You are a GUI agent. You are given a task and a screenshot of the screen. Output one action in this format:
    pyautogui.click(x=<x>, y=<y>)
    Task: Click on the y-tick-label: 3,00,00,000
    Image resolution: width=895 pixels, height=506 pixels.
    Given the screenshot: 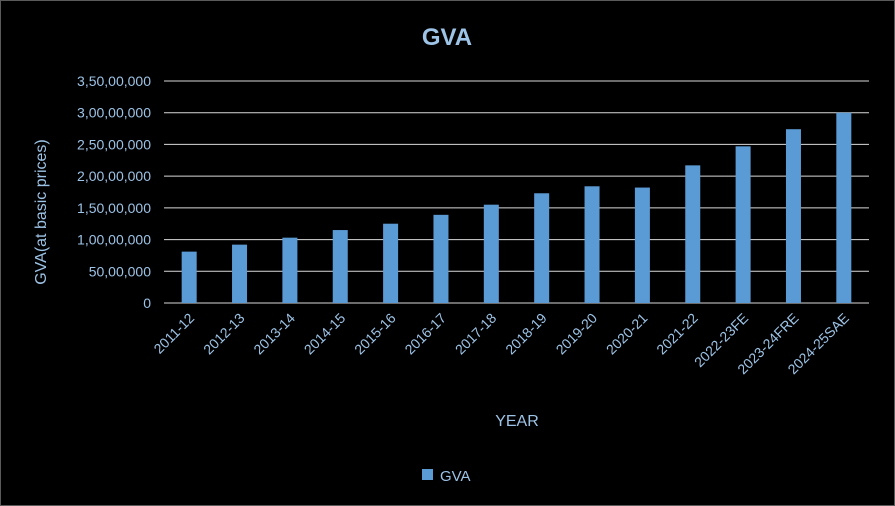 What is the action you would take?
    pyautogui.click(x=114, y=113)
    